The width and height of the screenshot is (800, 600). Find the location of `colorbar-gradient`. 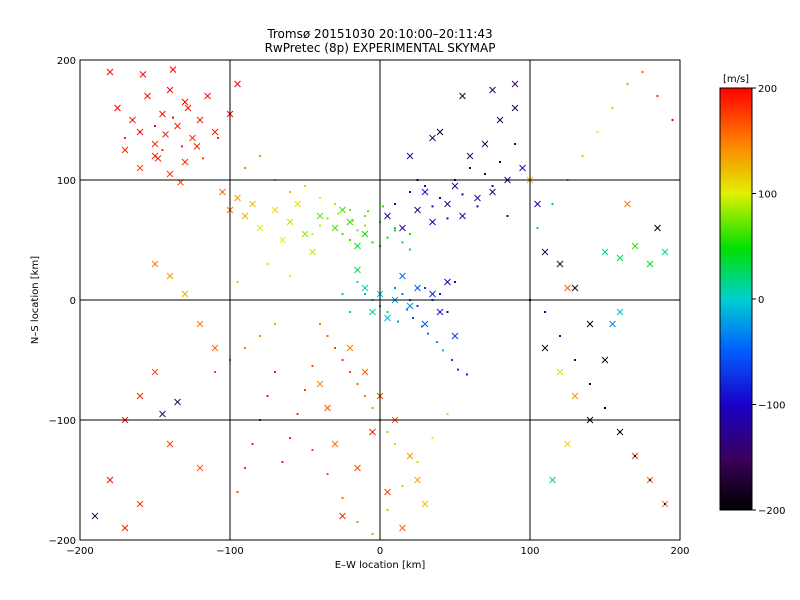

colorbar-gradient is located at coordinates (736, 299).